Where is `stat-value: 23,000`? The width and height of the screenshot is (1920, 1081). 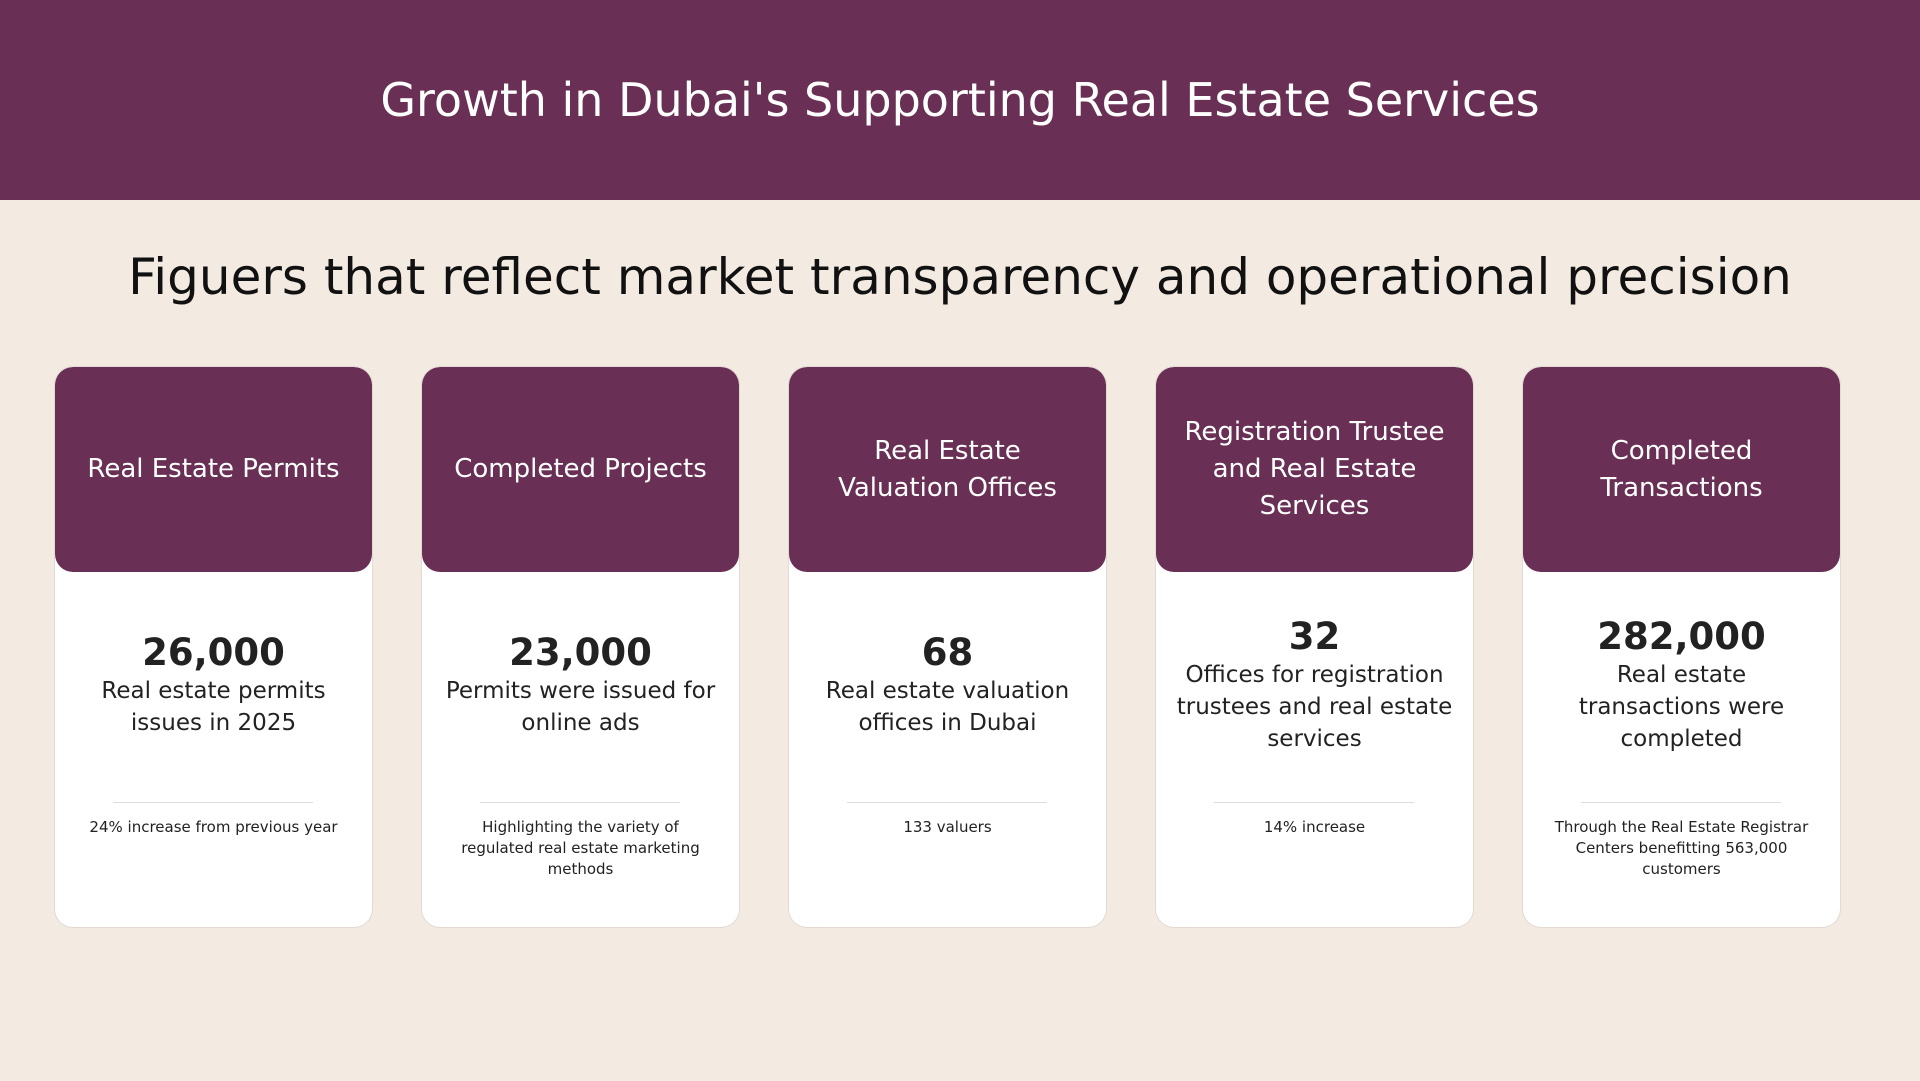 stat-value: 23,000 is located at coordinates (580, 652).